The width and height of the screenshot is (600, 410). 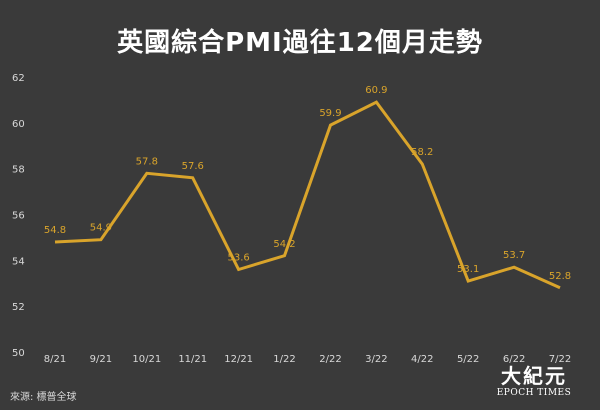 I want to click on chart-title: 英國綜合PMI過往12個月走勢, so click(x=300, y=43).